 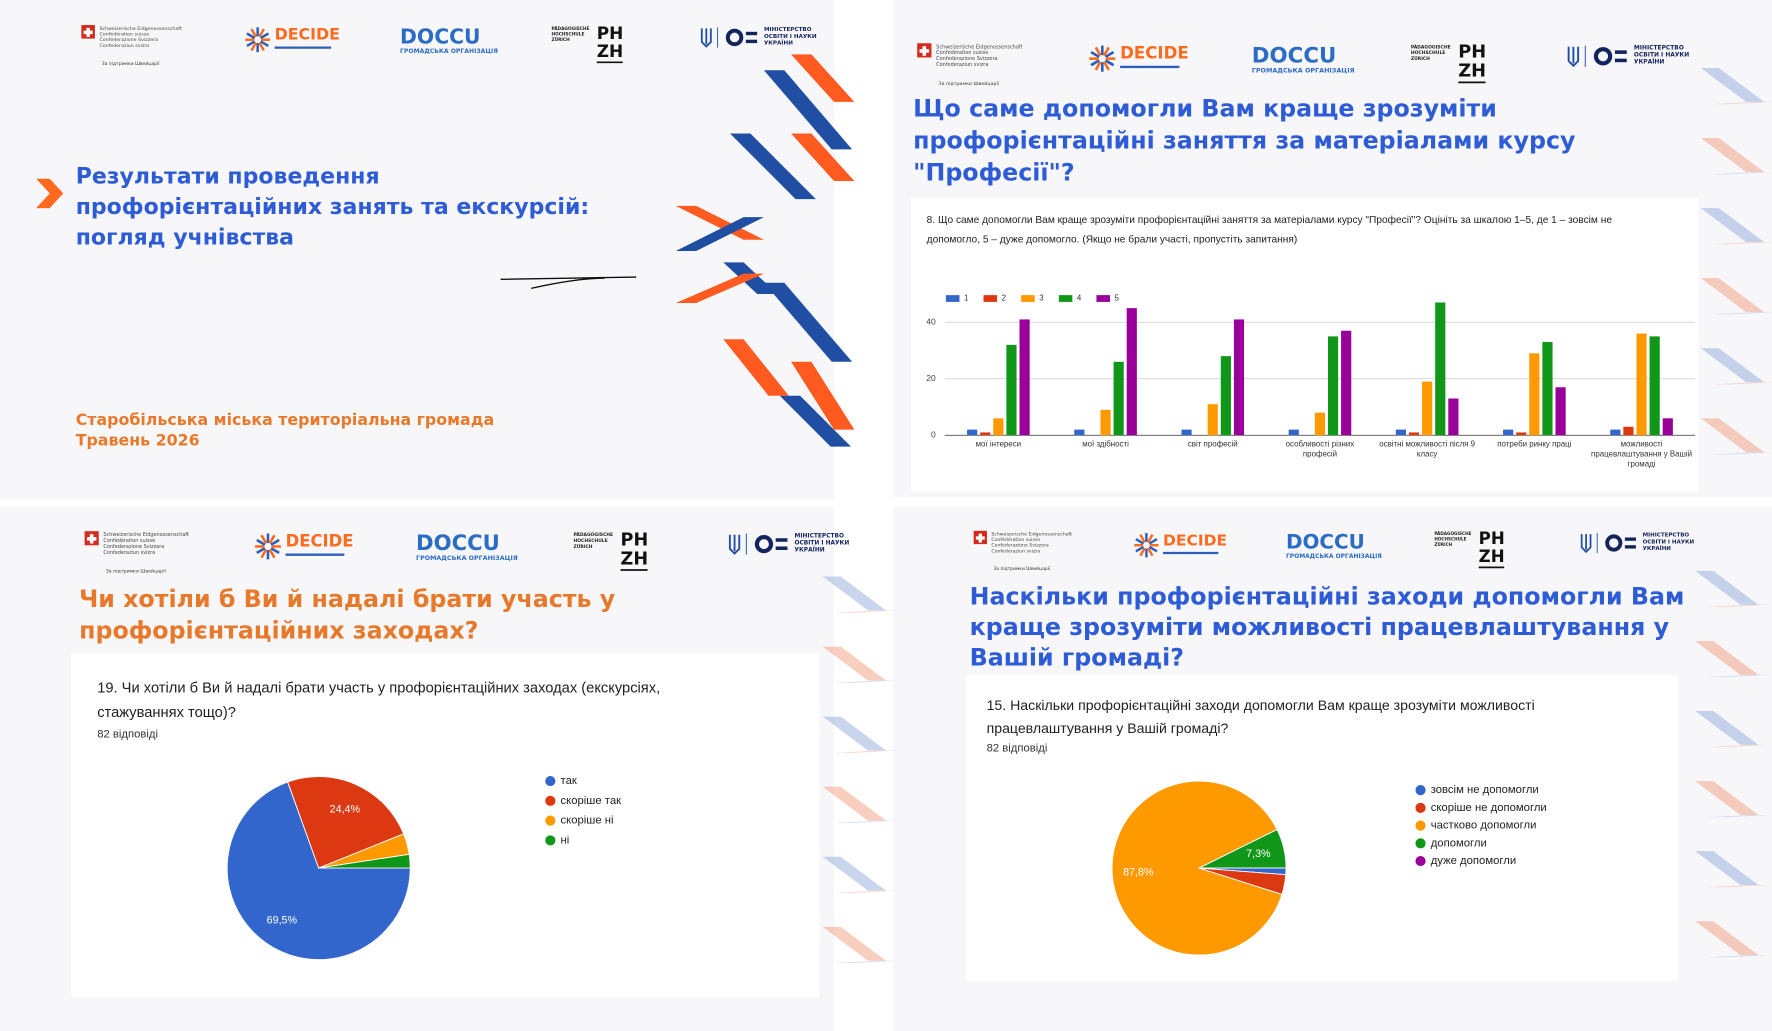 I want to click on pie-slice, so click(x=364, y=861).